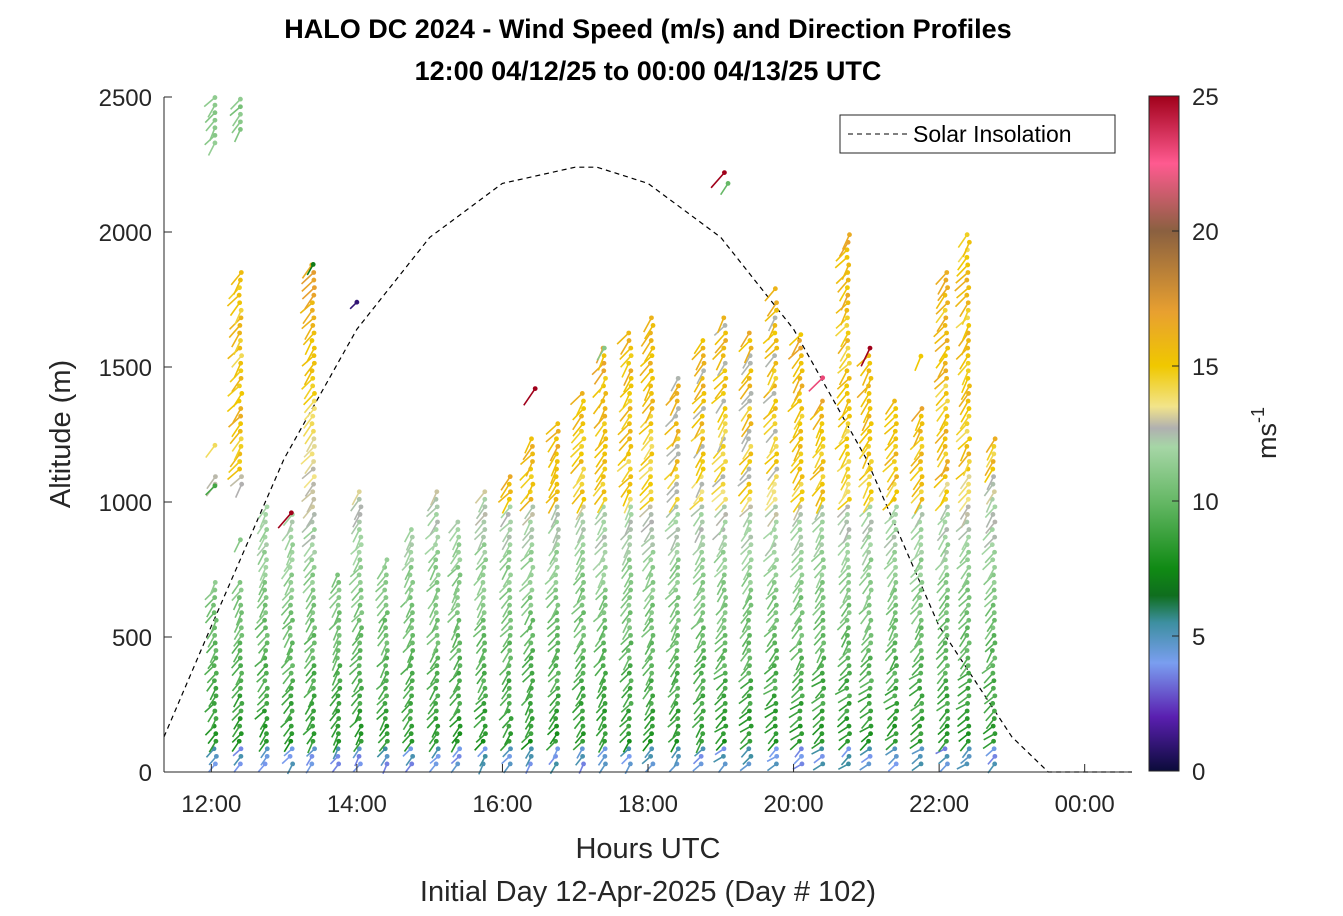 Image resolution: width=1343 pixels, height=916 pixels. I want to click on colorbar-tick-label: 0, so click(1198, 772).